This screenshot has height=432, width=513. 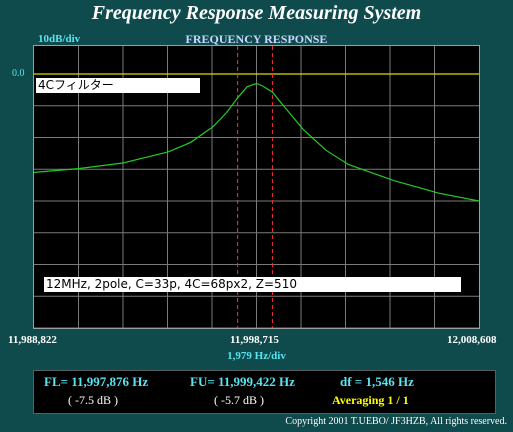 What do you see at coordinates (252, 284) in the screenshot?
I see `config-note-label: 12MHz, 2pole, C=33p, 4C=68px2, Z=510` at bounding box center [252, 284].